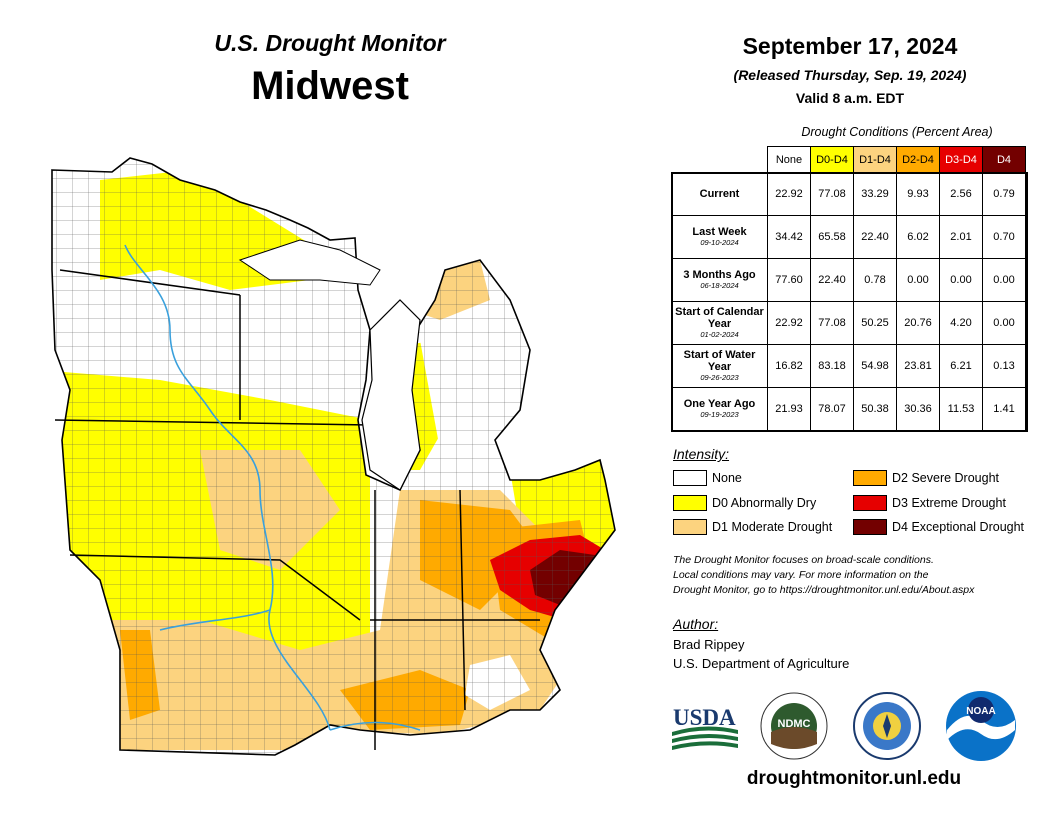 This screenshot has height=816, width=1056. What do you see at coordinates (1004, 194) in the screenshot?
I see `table-cell: 0.79` at bounding box center [1004, 194].